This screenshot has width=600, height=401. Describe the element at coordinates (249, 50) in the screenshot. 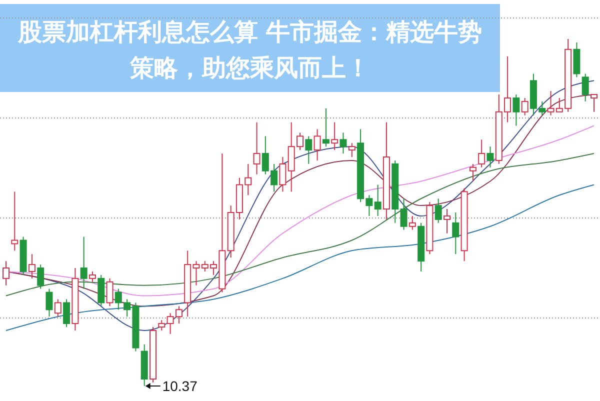

I see `chart-title: 股票加杠杆利息怎么算 牛市掘金：精选牛势策略，助您乘风而上！` at that location.